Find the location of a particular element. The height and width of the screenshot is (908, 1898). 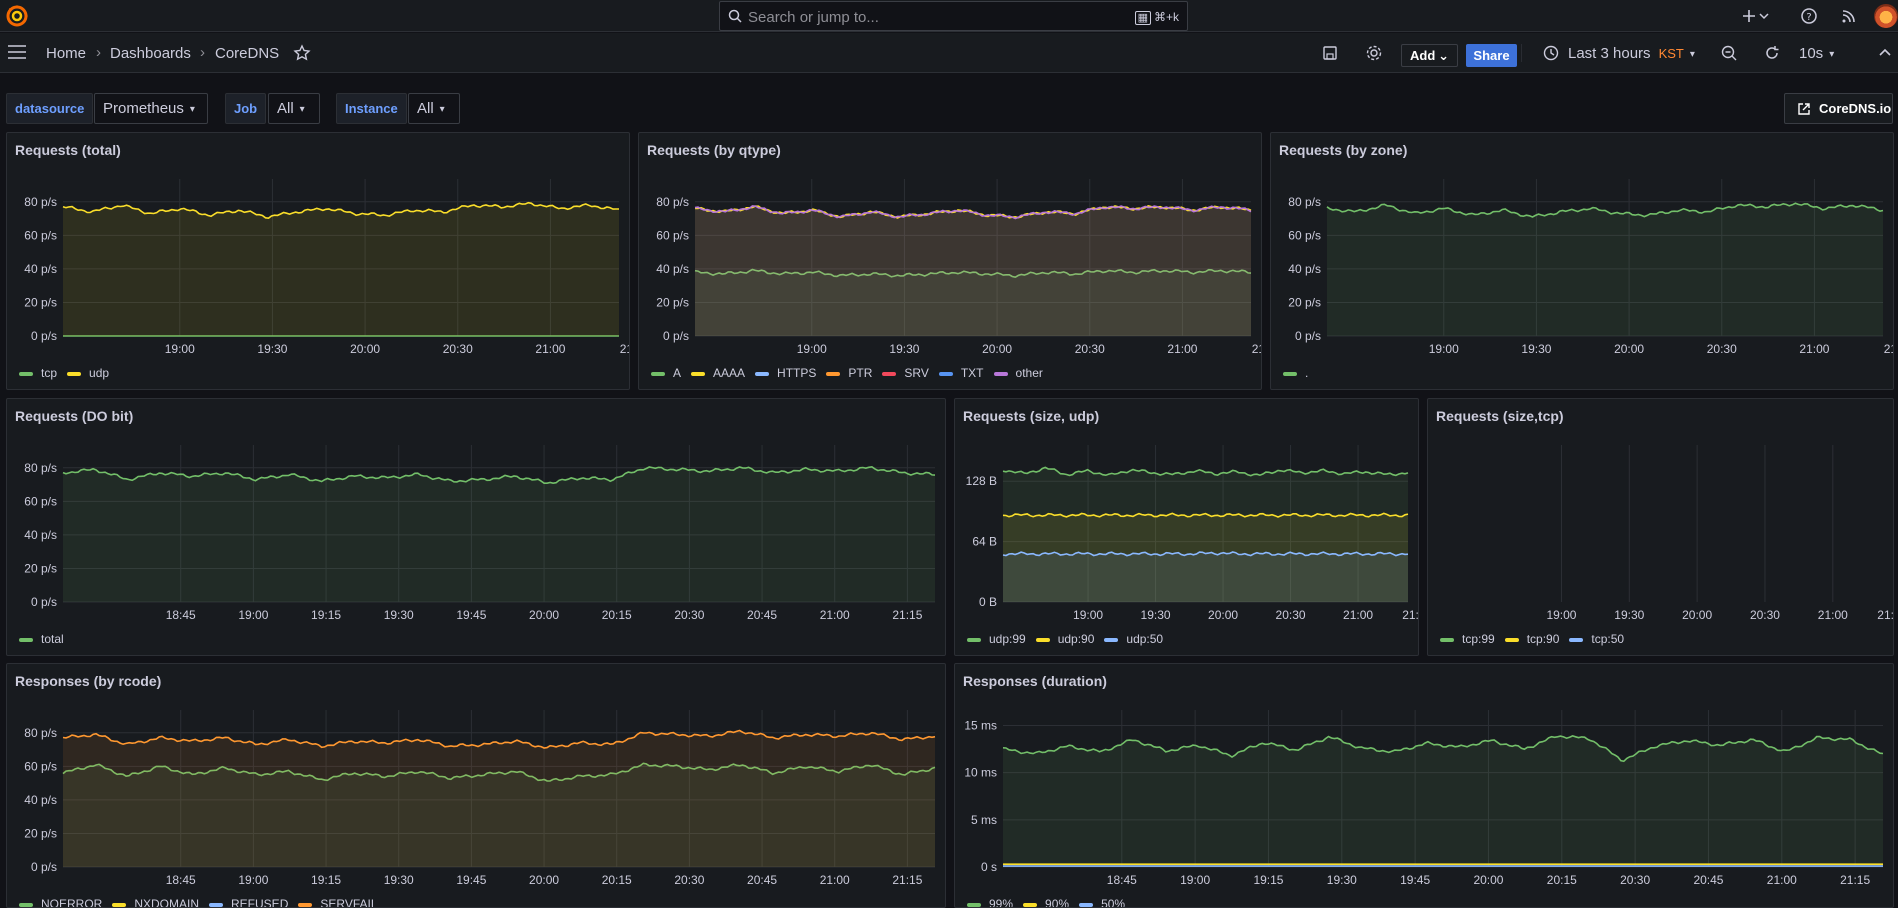

chevron-down-icon is located at coordinates (1764, 16).